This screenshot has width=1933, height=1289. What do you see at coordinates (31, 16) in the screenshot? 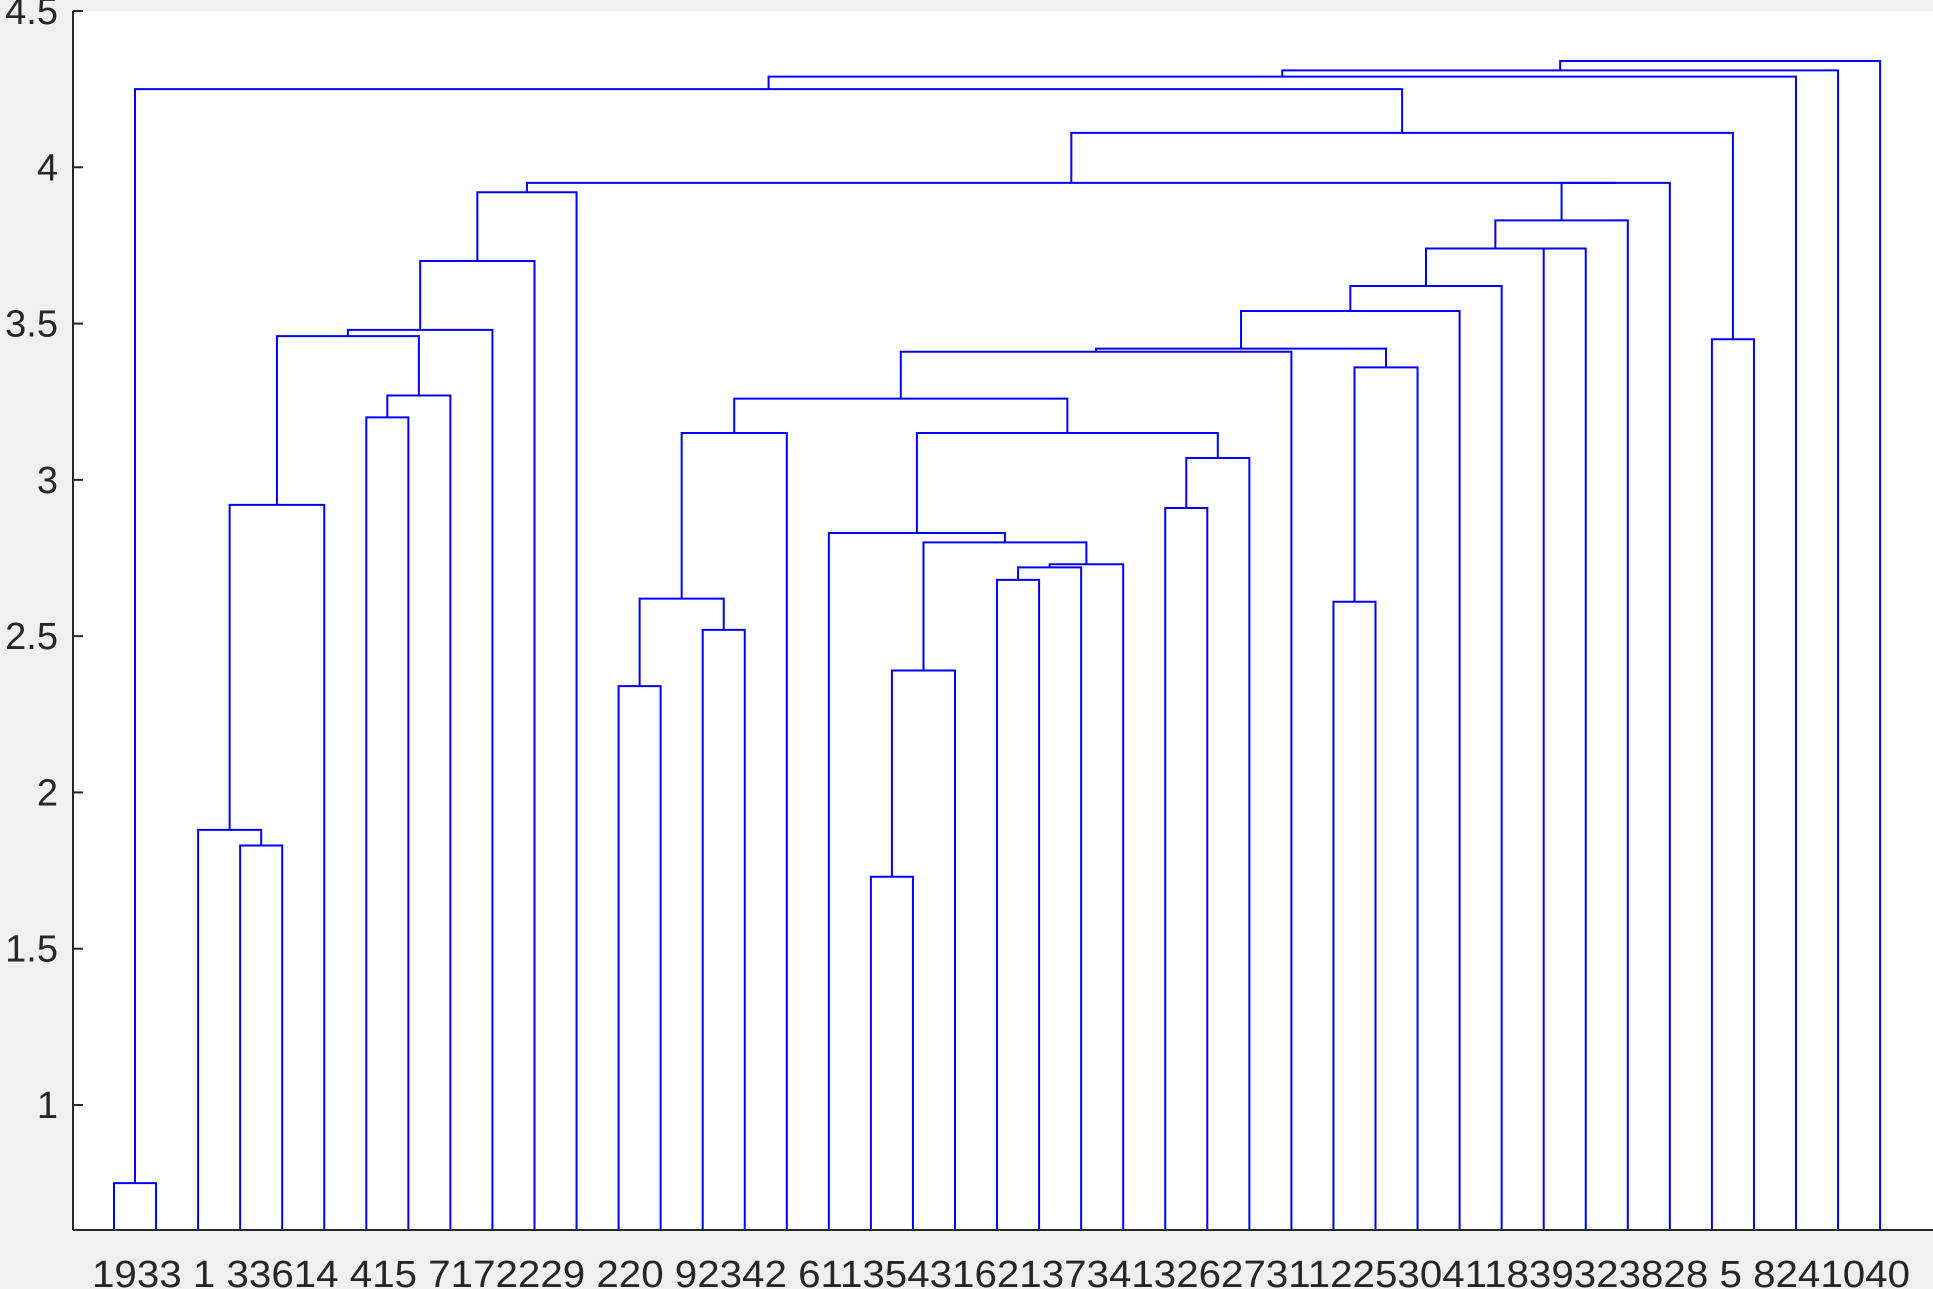
I see `y-tick-label: 4.5` at bounding box center [31, 16].